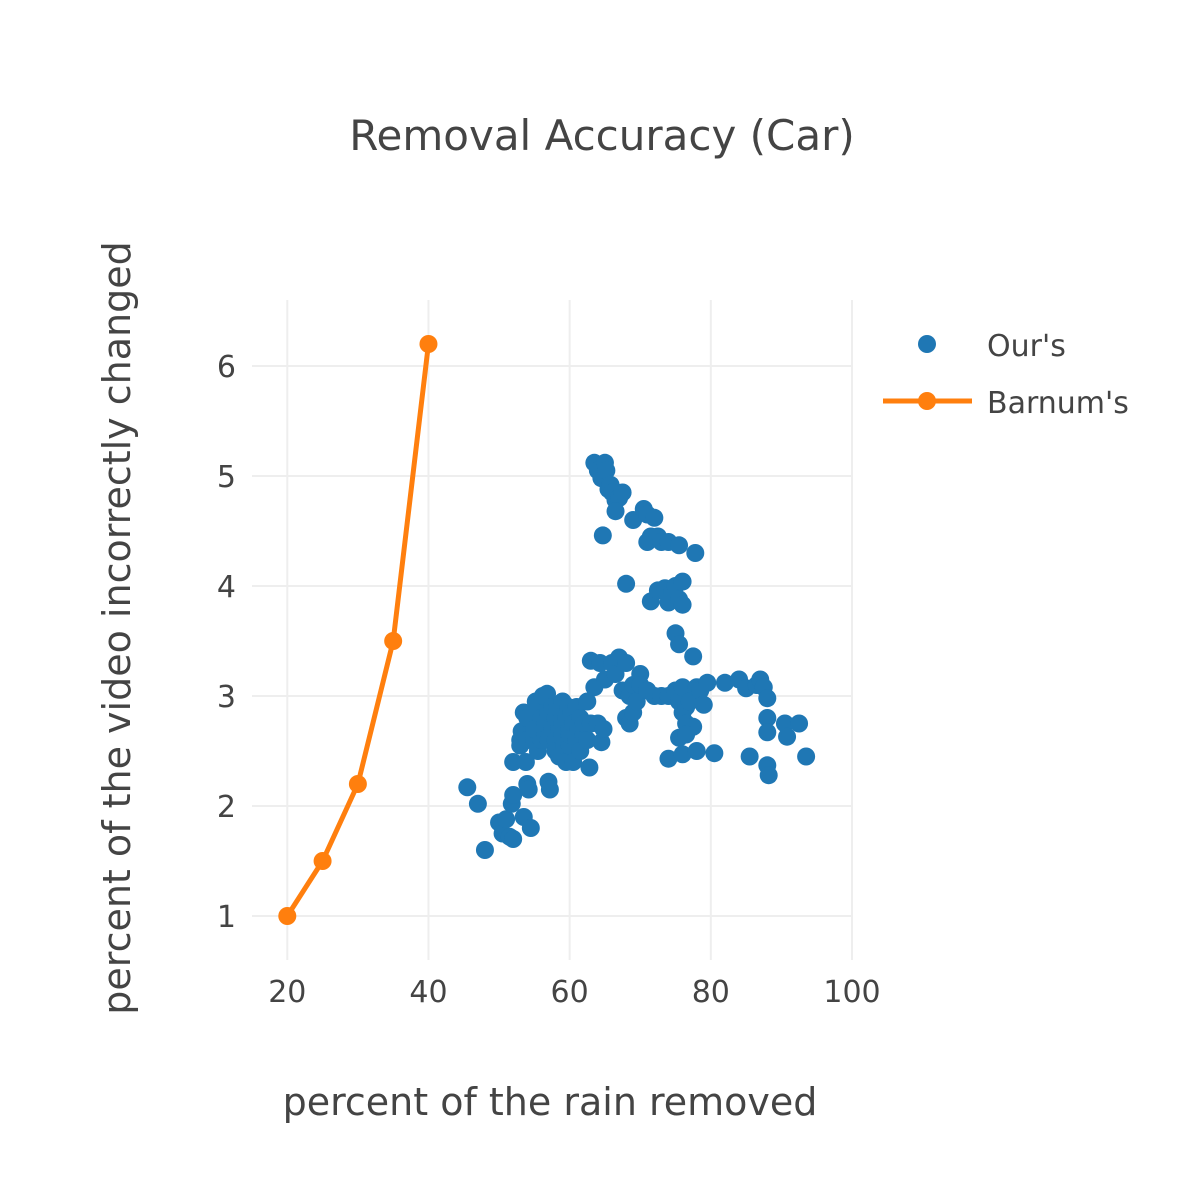 Image resolution: width=1200 pixels, height=1200 pixels. What do you see at coordinates (711, 992) in the screenshot?
I see `x-tick-label: 80` at bounding box center [711, 992].